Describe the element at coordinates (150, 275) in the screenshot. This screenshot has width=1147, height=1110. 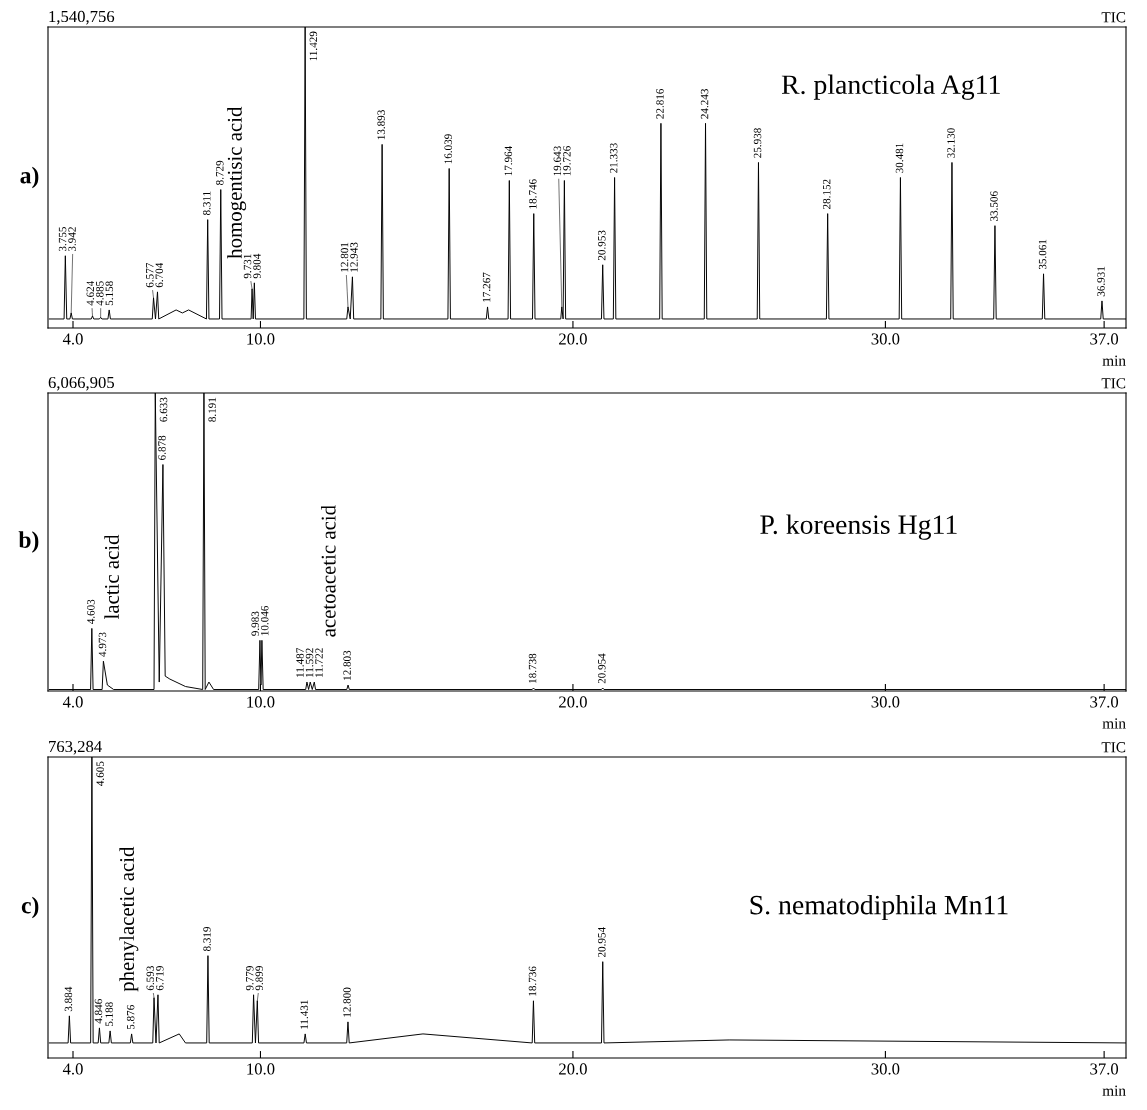
I see `annotation: 6.577` at that location.